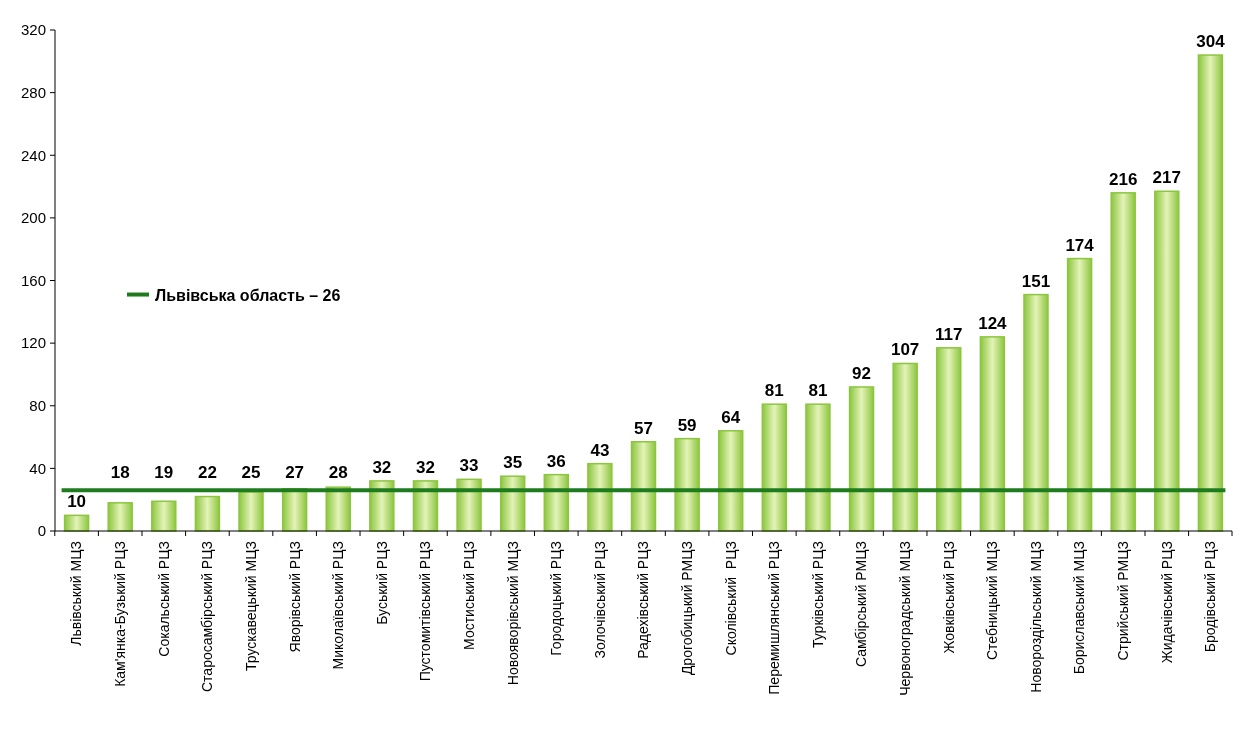 This screenshot has width=1250, height=749. Describe the element at coordinates (33, 30) in the screenshot. I see `y-tick-label: 320` at that location.